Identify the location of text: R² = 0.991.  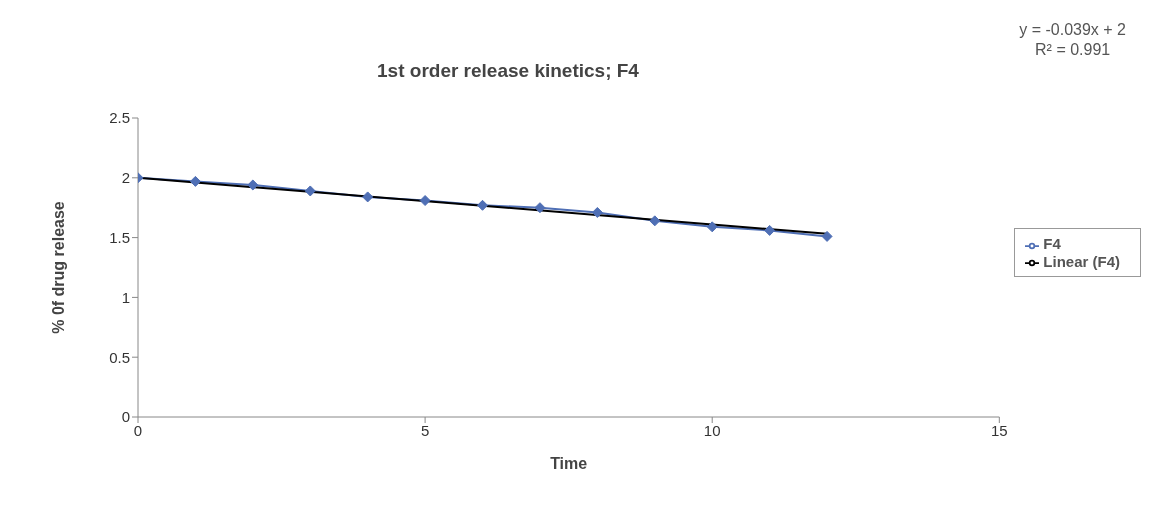
(1073, 50).